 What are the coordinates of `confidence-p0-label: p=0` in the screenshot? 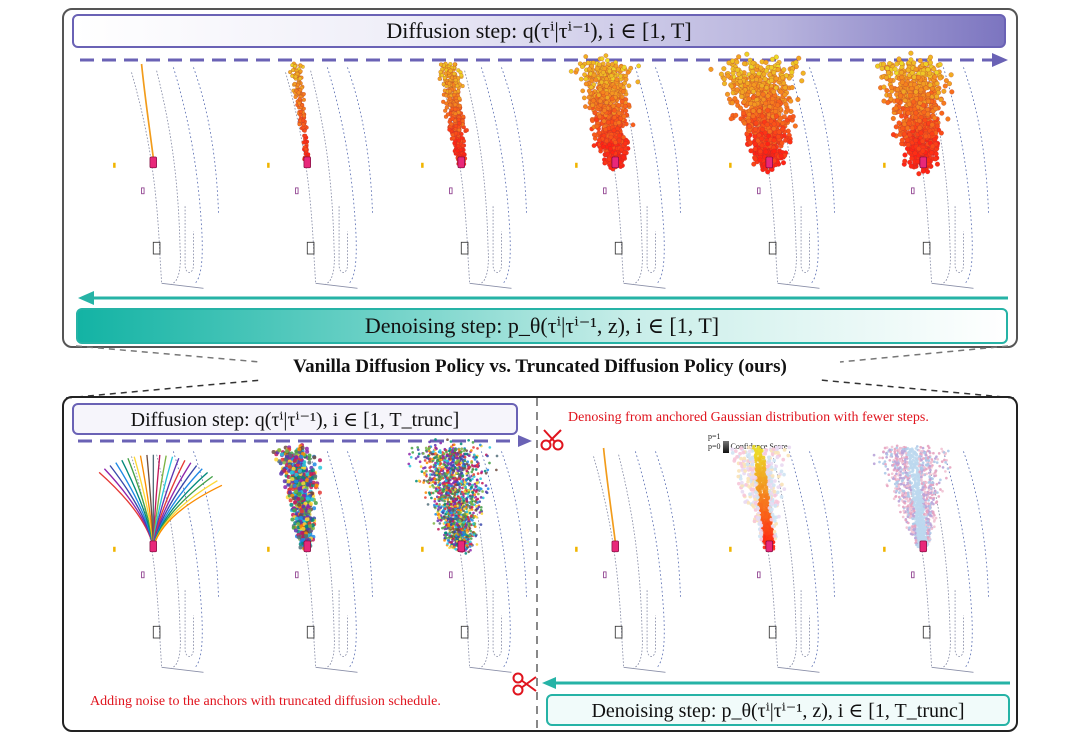 It's located at (714, 446).